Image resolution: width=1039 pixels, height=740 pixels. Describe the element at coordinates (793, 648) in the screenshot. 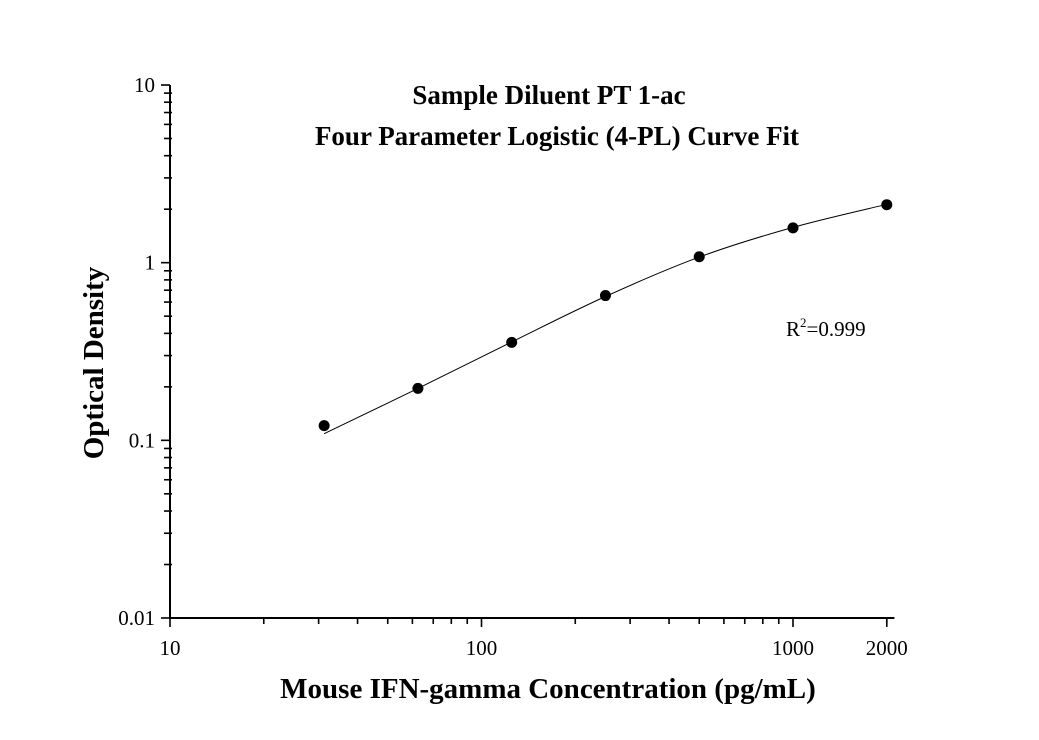

I see `x-tick-label: 1000` at that location.